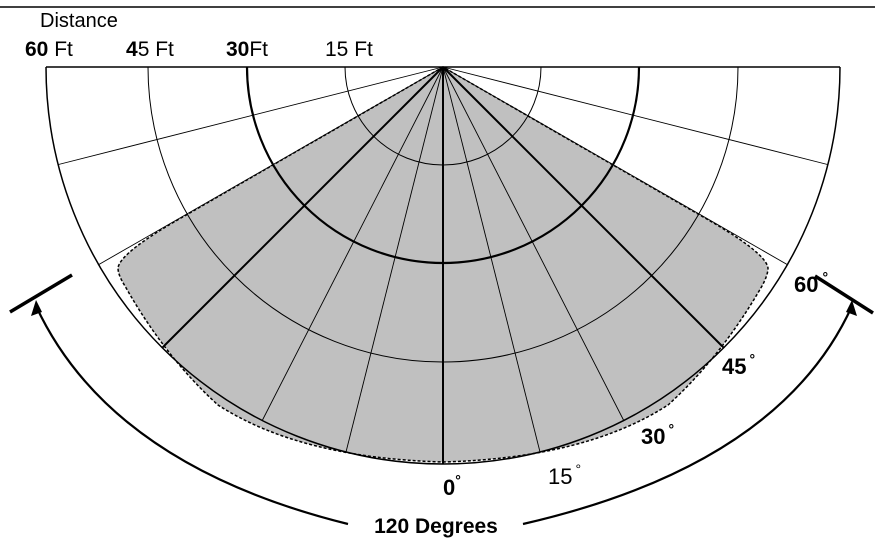 This screenshot has height=539, width=875. I want to click on distance-label: Distance, so click(79, 21).